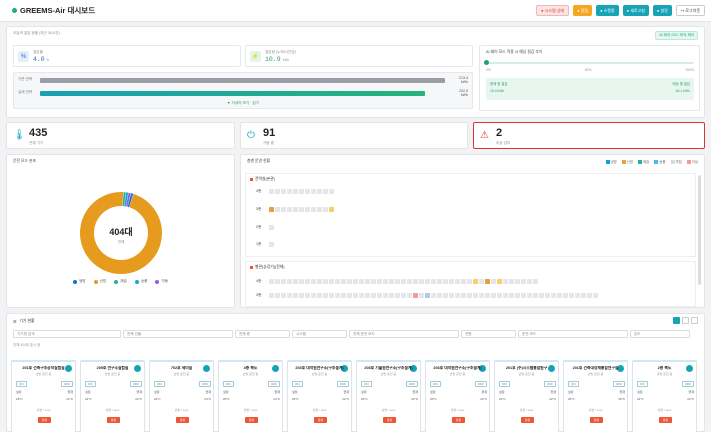 The height and width of the screenshot is (432, 711). Describe the element at coordinates (161, 281) in the screenshot. I see `legend-item-auto: 자동` at that location.